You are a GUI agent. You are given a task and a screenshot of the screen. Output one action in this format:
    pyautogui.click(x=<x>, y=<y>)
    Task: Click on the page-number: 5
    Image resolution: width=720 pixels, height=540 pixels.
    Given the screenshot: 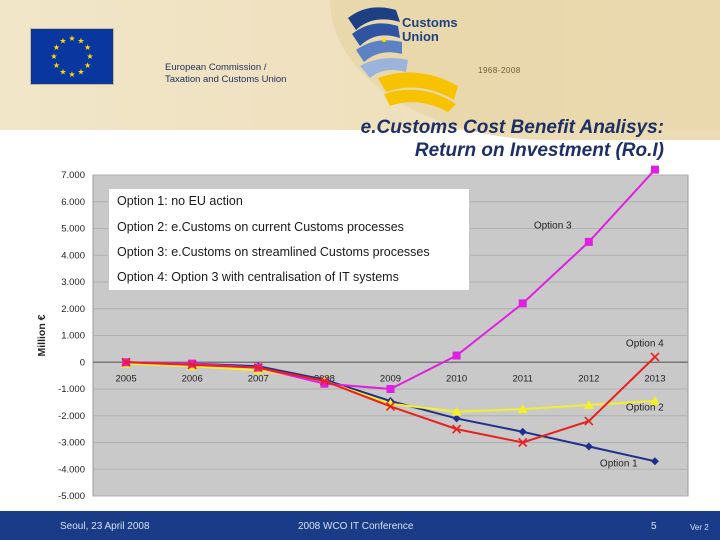 What is the action you would take?
    pyautogui.click(x=654, y=526)
    